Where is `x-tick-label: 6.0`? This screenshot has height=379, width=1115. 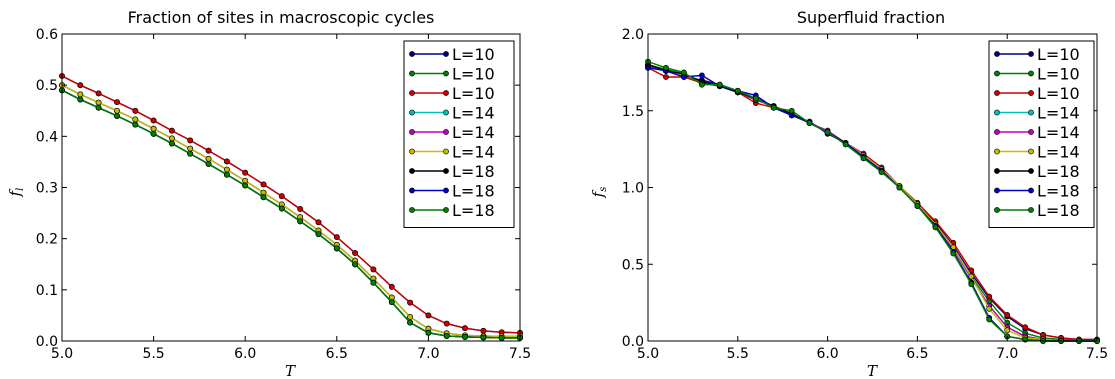
x-tick-label: 6.0 is located at coordinates (245, 354).